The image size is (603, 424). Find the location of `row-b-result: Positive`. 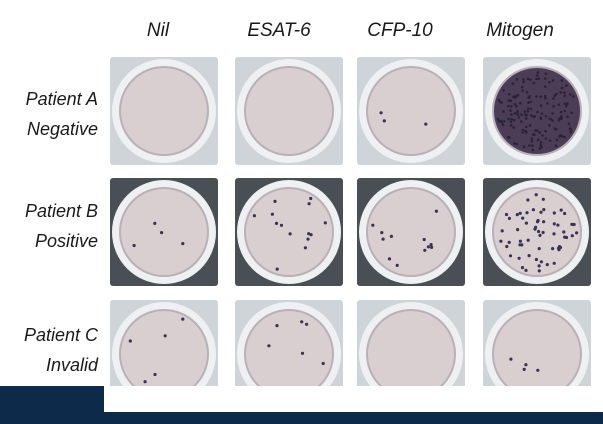

row-b-result: Positive is located at coordinates (52, 241).